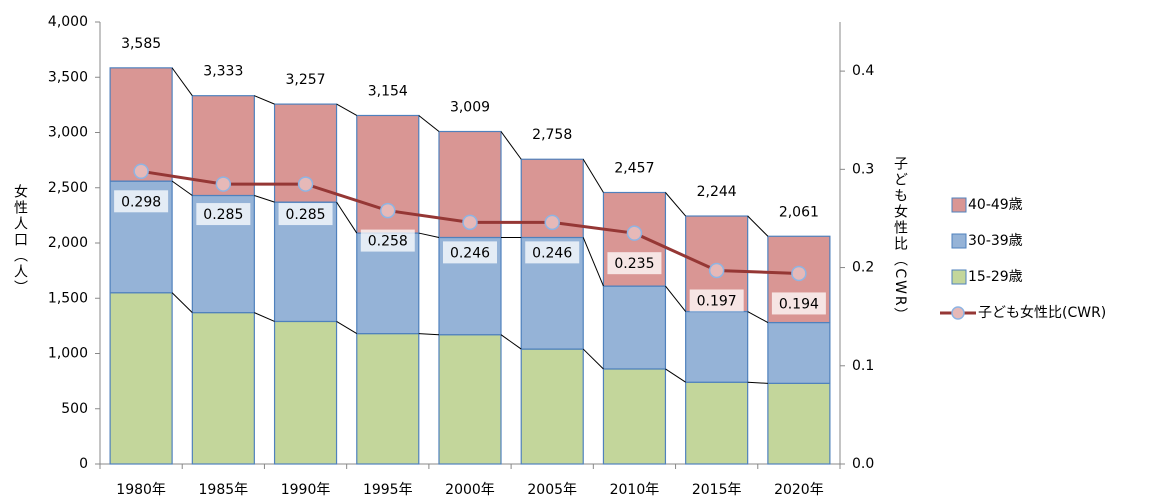 This screenshot has width=1168, height=501. Describe the element at coordinates (68, 298) in the screenshot. I see `y-tick-label: 1,500` at that location.